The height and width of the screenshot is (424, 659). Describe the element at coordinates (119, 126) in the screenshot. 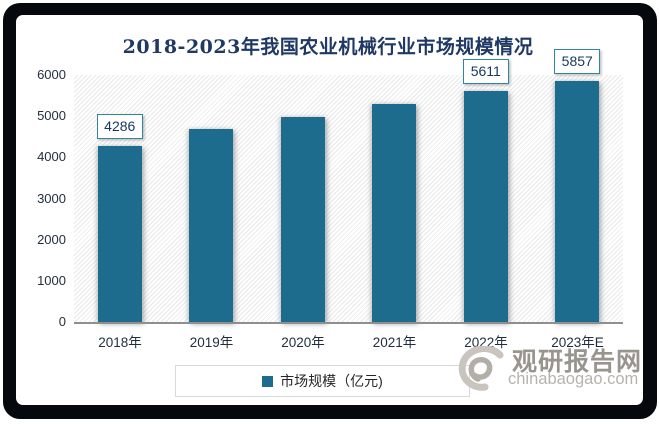

I see `value-label-box: 4286` at that location.